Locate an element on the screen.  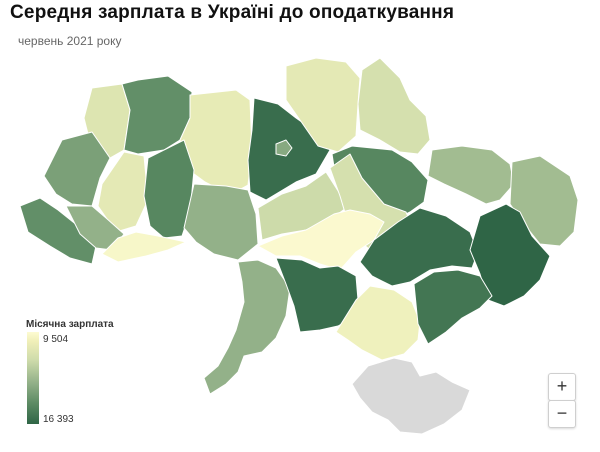
page-subtitle: червень 2021 року is located at coordinates (70, 41).